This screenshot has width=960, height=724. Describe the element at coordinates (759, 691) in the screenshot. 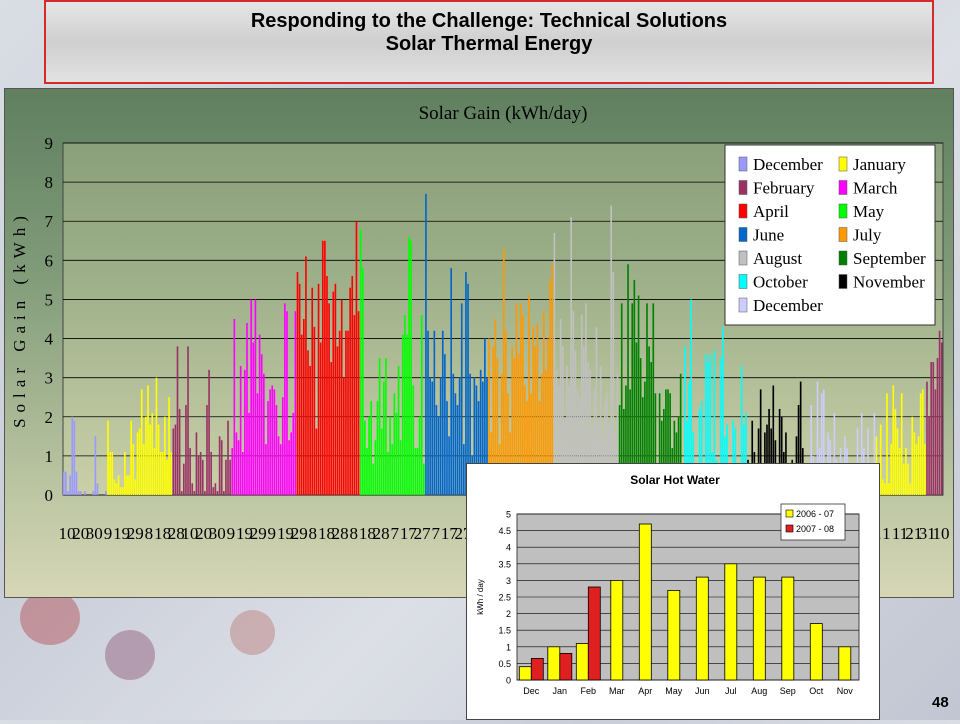

I see `x-tick-label: Aug` at that location.